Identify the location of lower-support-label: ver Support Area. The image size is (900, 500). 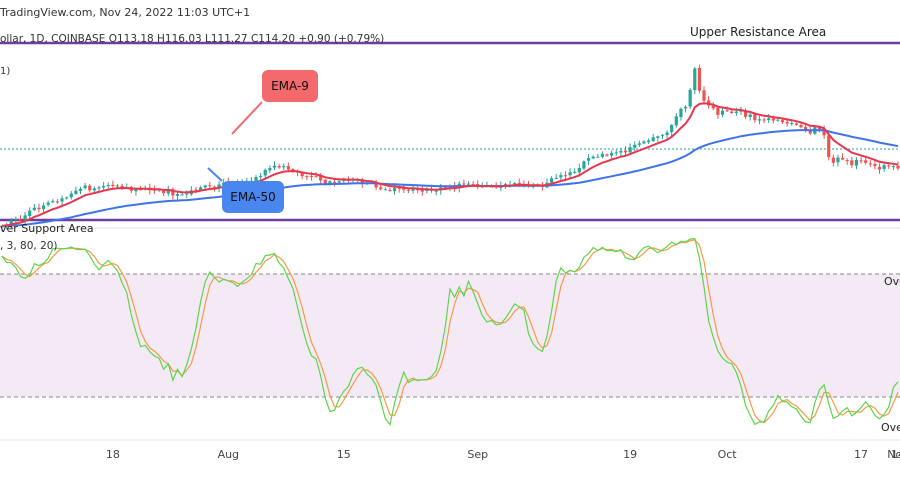
(47, 228).